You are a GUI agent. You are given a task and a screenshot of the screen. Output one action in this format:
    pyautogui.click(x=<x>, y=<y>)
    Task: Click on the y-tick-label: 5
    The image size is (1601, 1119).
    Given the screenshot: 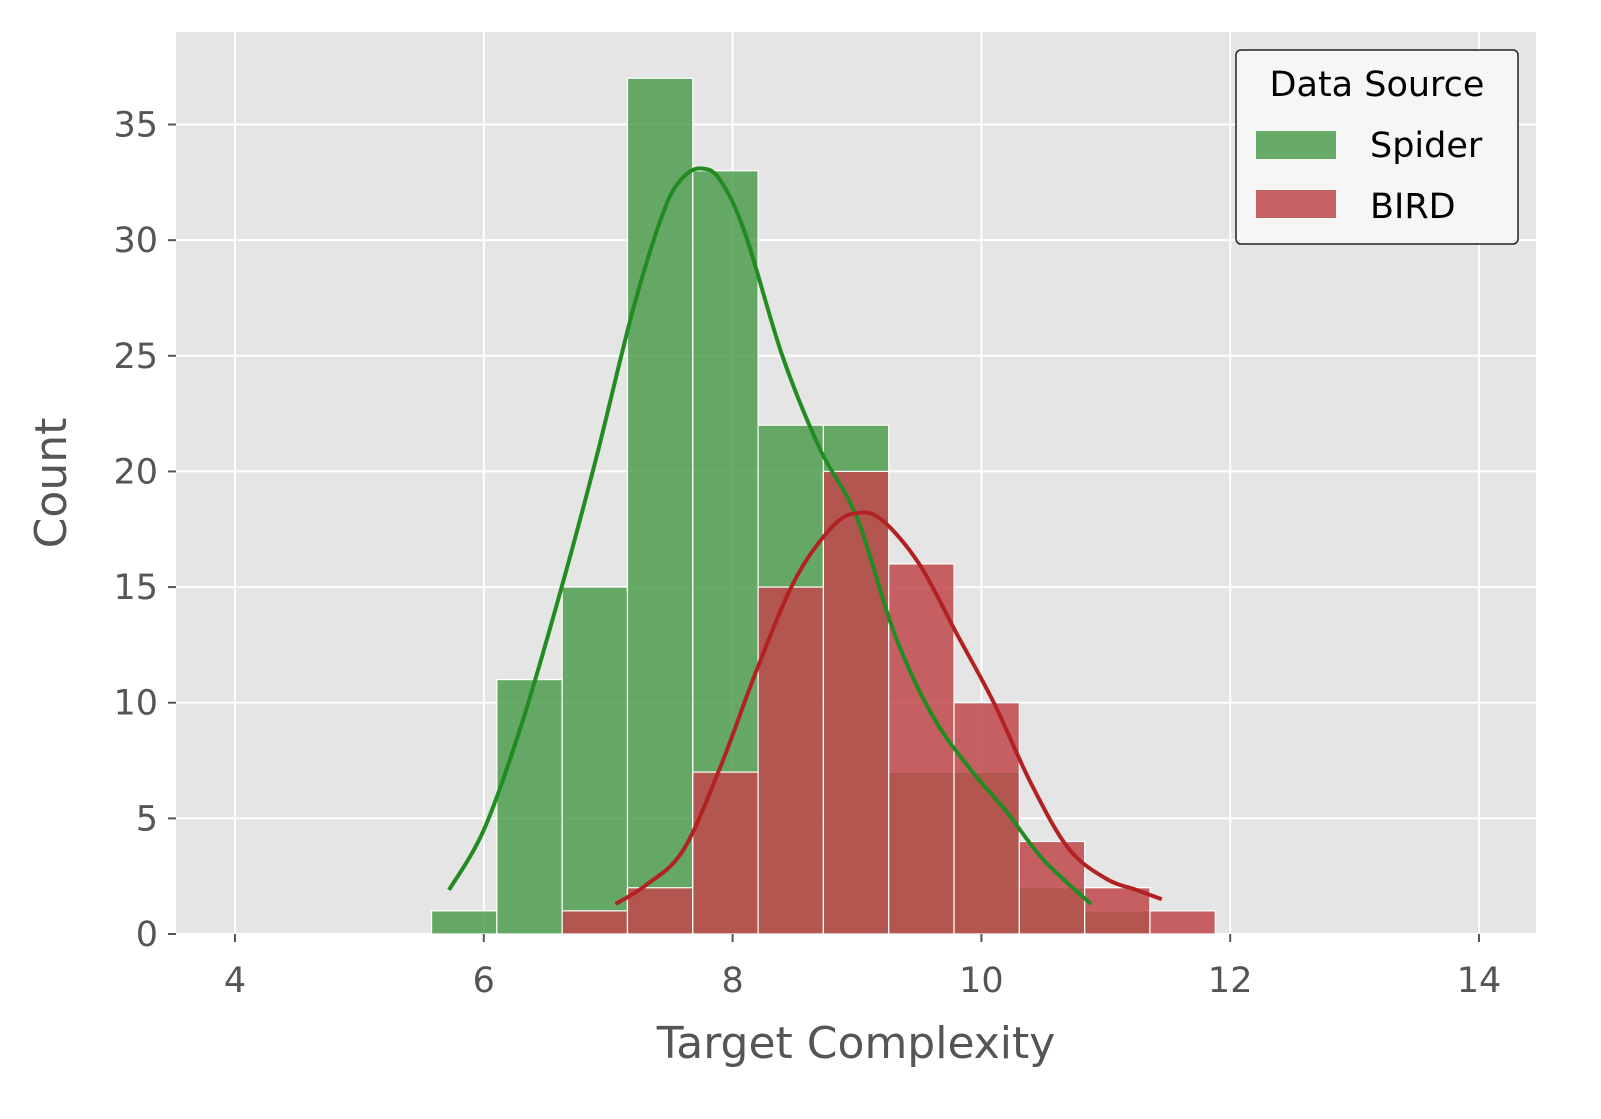 What is the action you would take?
    pyautogui.click(x=147, y=819)
    